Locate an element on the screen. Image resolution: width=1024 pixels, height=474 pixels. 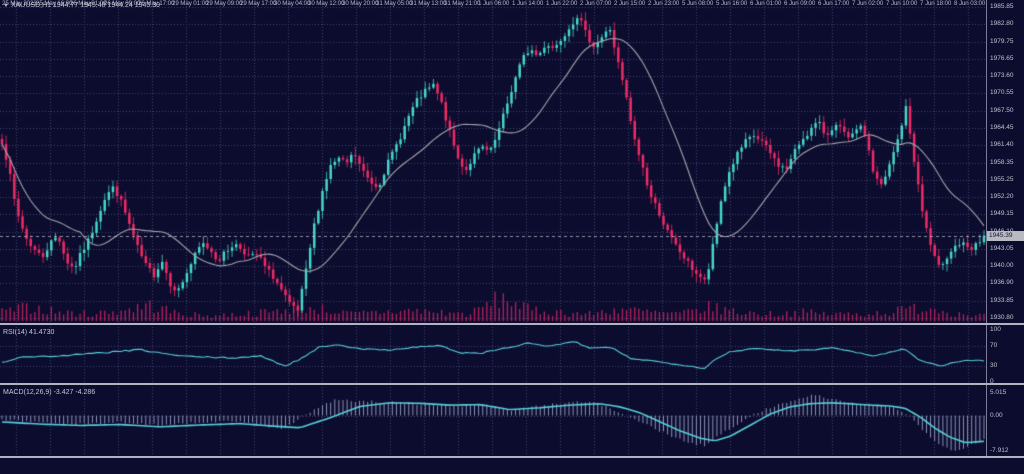
price-axis-label: 1943.05 is located at coordinates (1002, 248).